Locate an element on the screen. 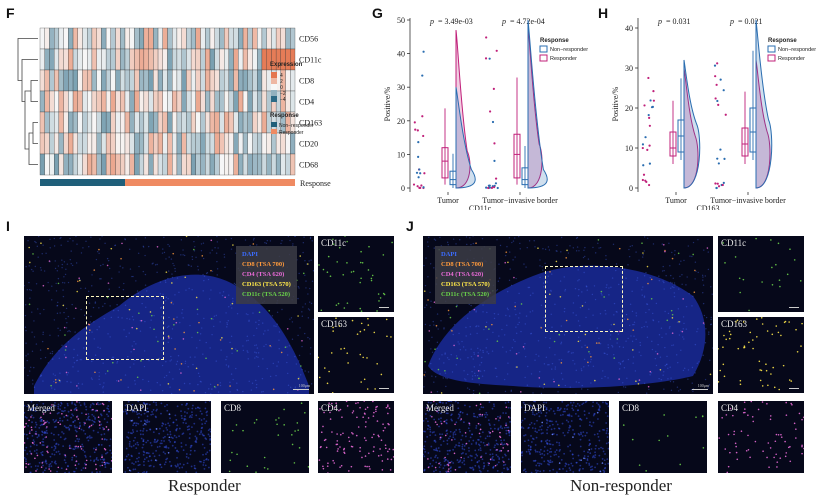 This screenshot has height=504, width=830. expression-legend-swatch is located at coordinates (274, 93).